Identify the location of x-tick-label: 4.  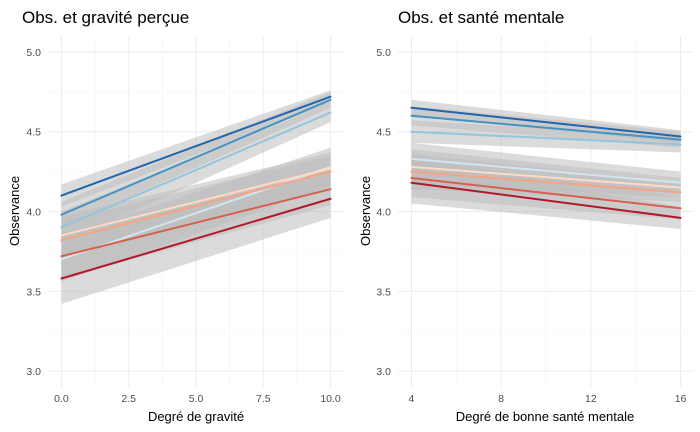
(412, 399).